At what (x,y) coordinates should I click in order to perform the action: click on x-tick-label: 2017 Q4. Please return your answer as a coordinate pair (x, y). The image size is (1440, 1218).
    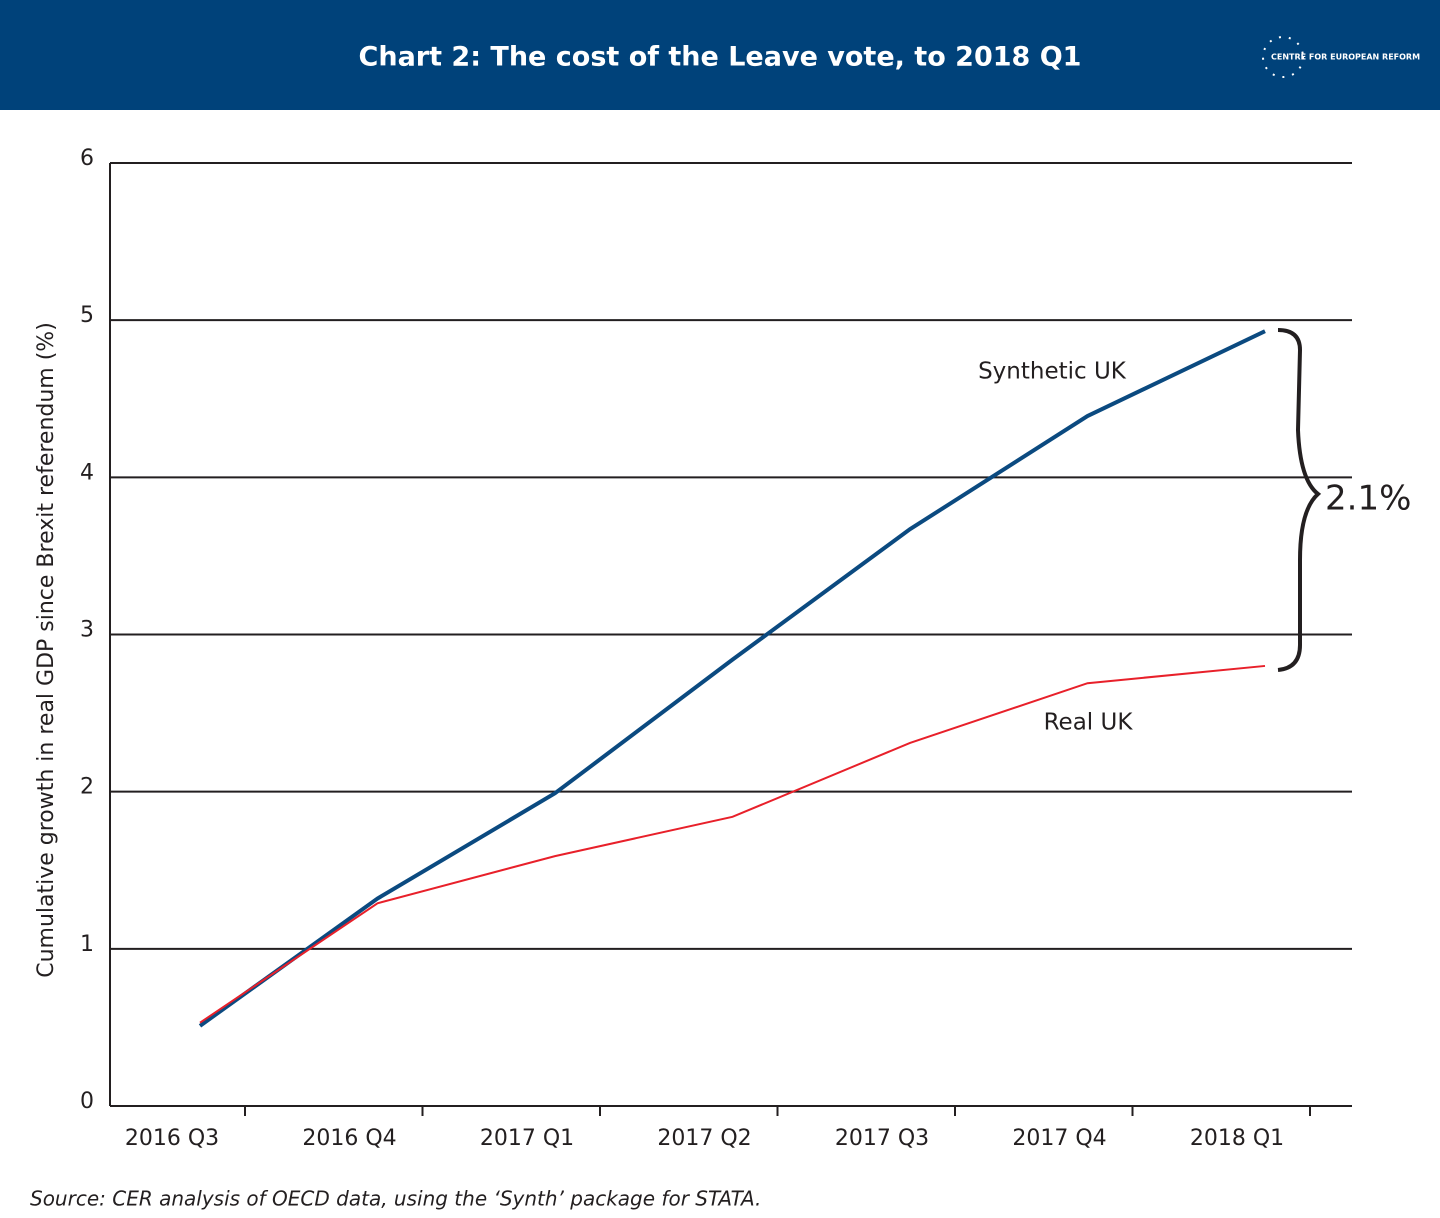
    Looking at the image, I should click on (1059, 1138).